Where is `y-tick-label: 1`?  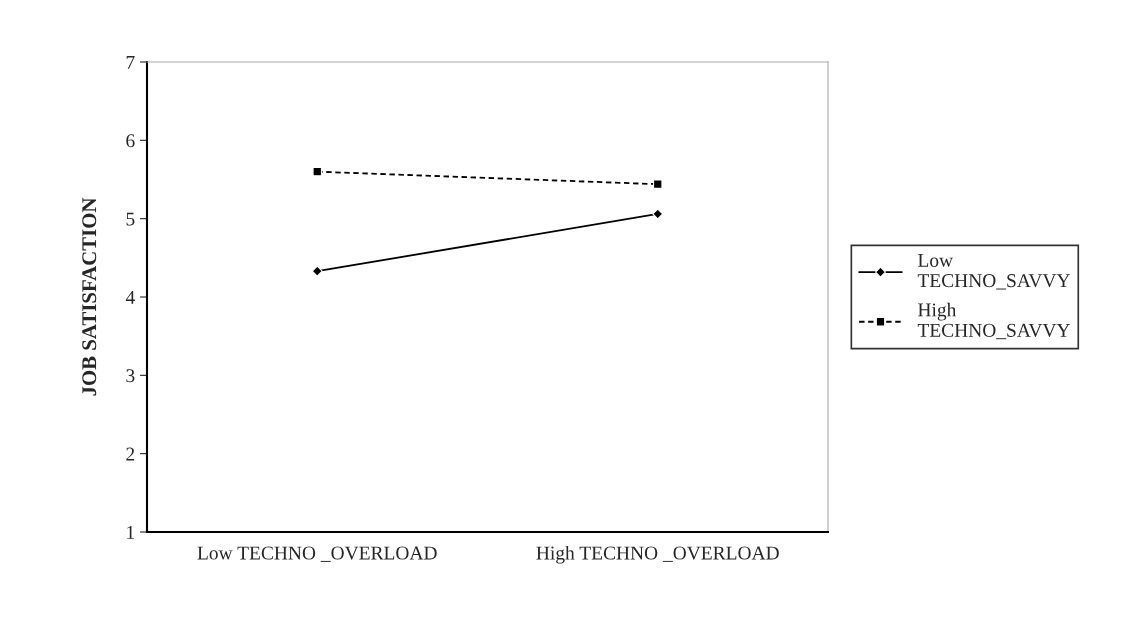 y-tick-label: 1 is located at coordinates (131, 532).